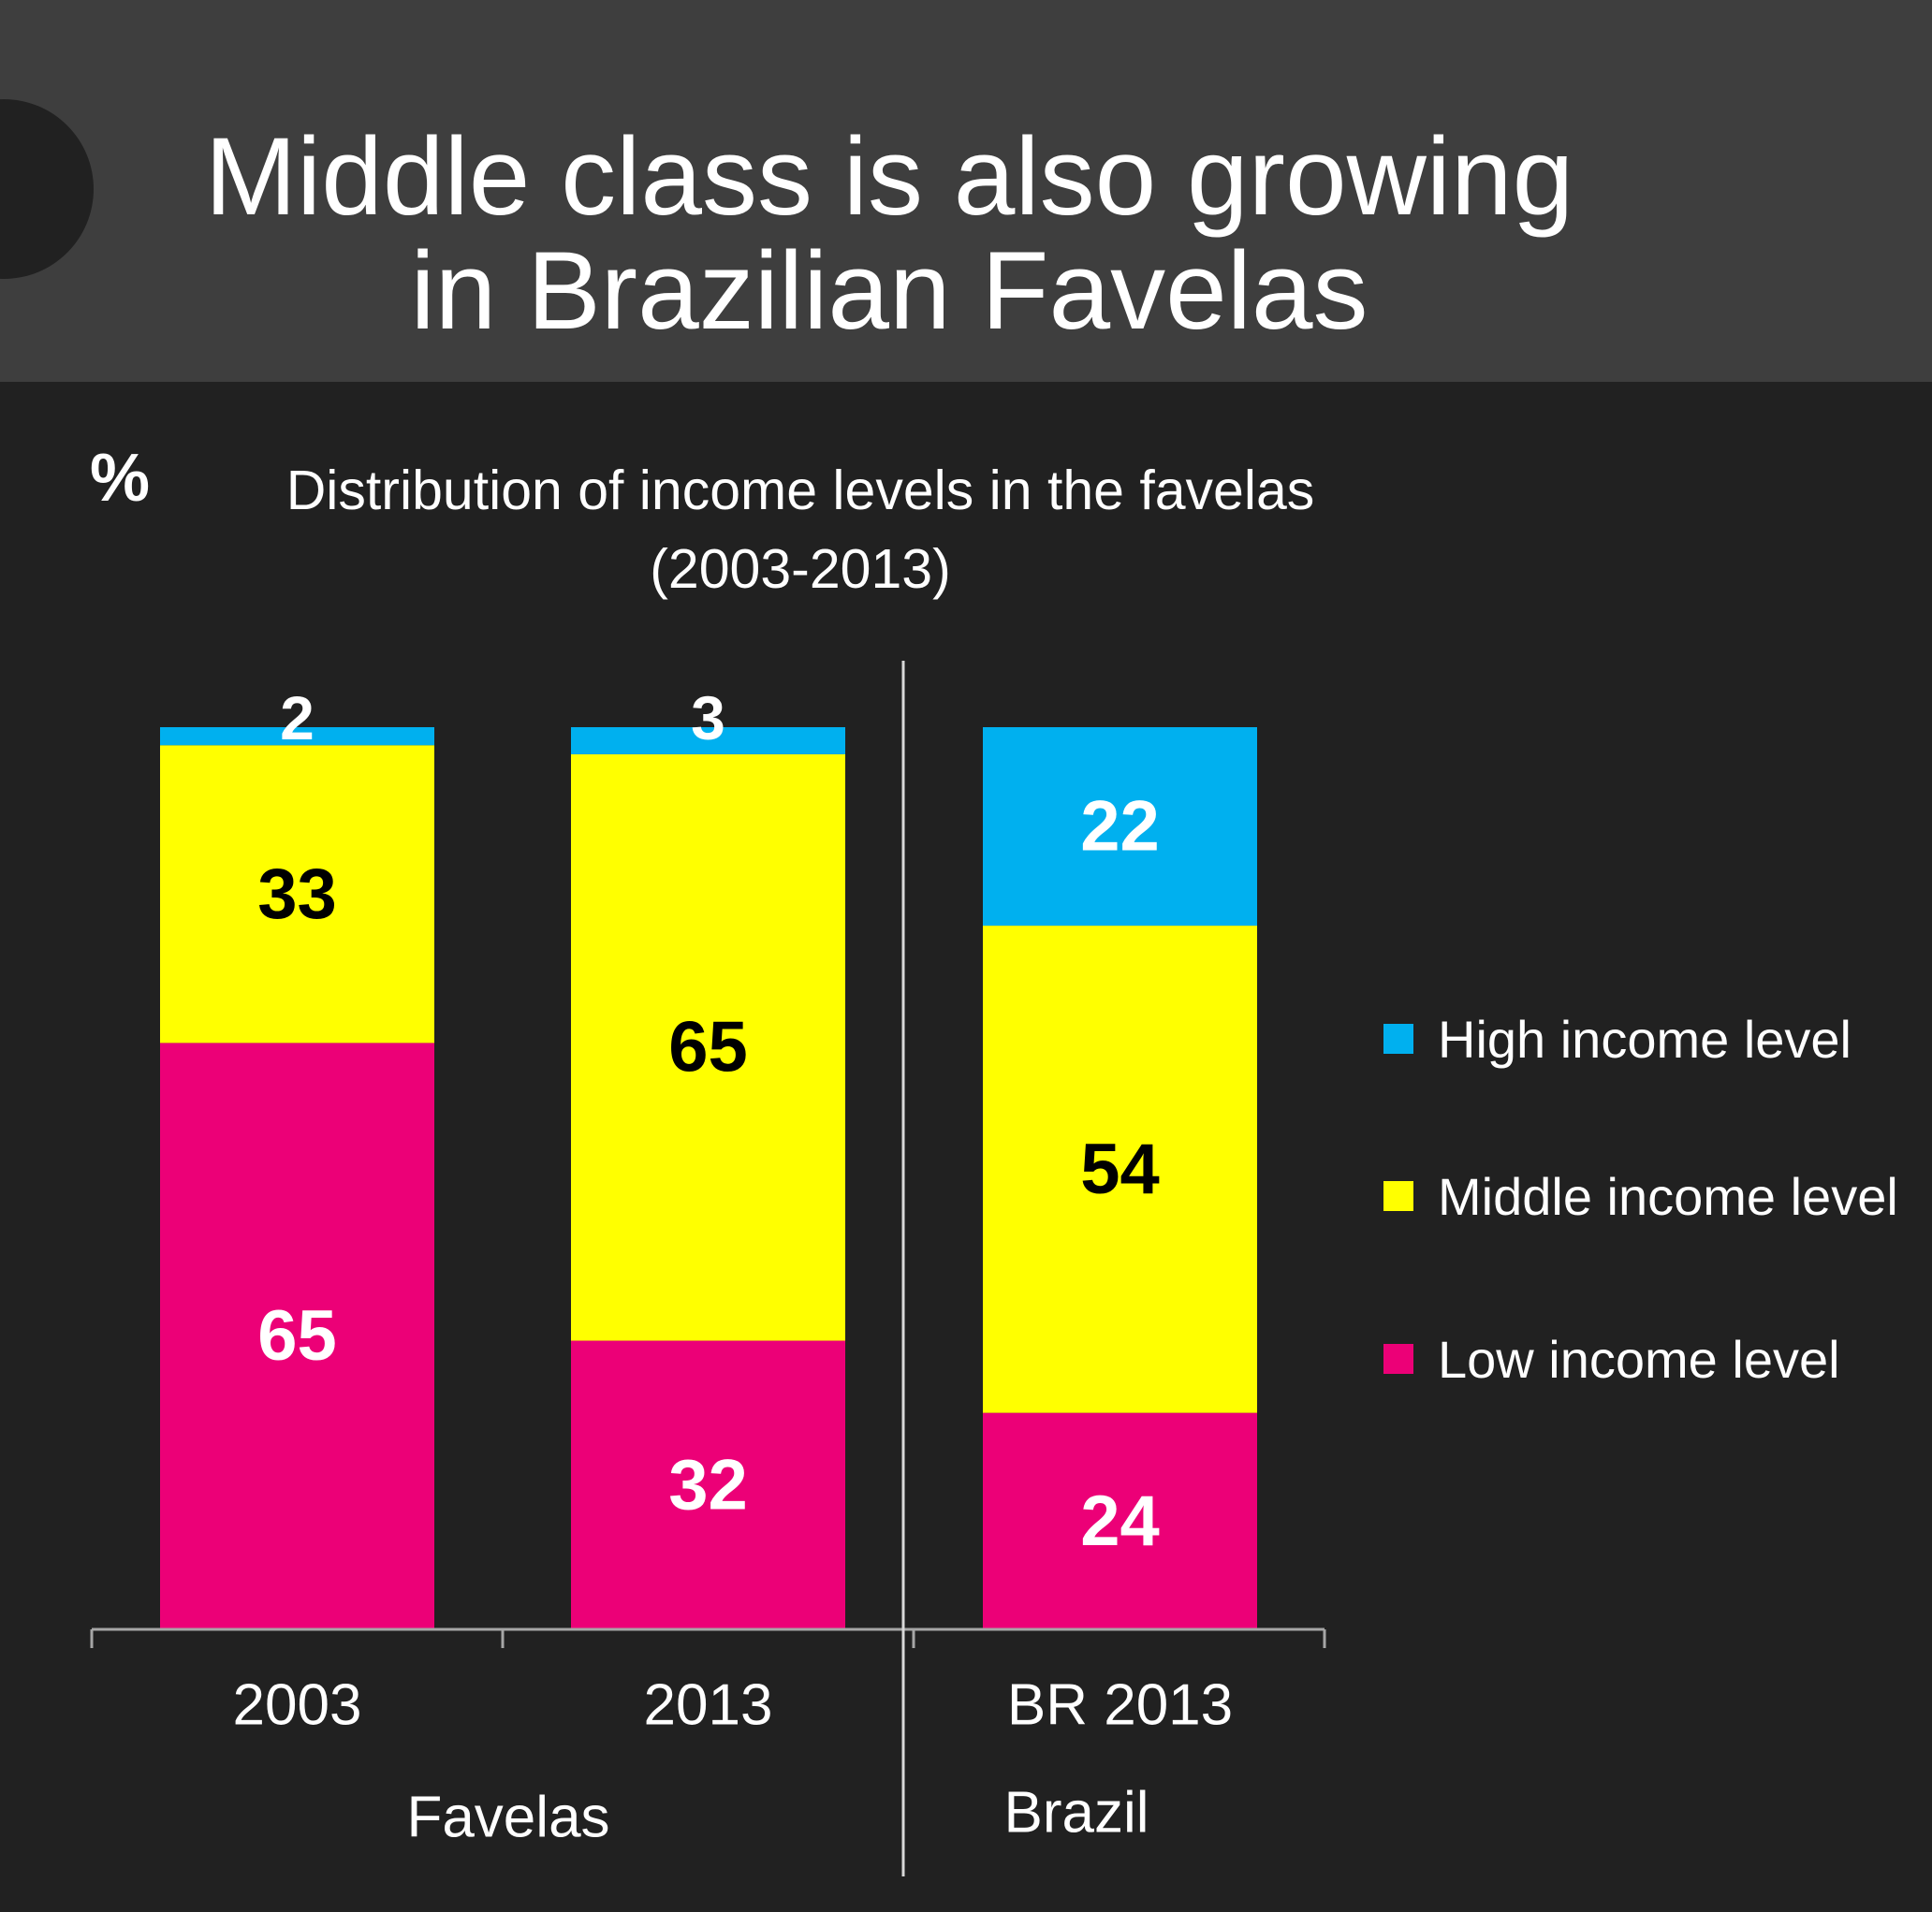 This screenshot has width=1932, height=1912. I want to click on x-tick-label-1: 2013, so click(708, 1705).